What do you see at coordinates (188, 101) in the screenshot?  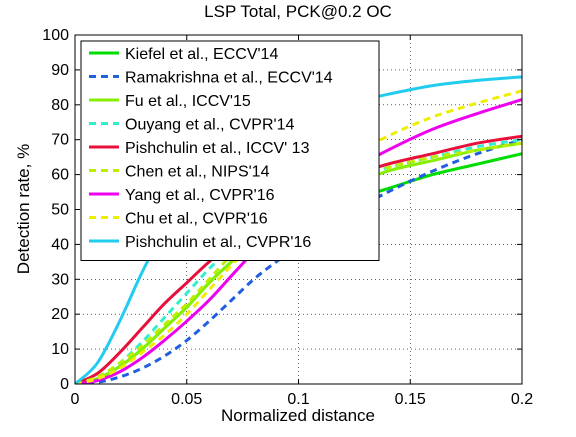 I see `legend-label-2: Fu et al., ICCV'15` at bounding box center [188, 101].